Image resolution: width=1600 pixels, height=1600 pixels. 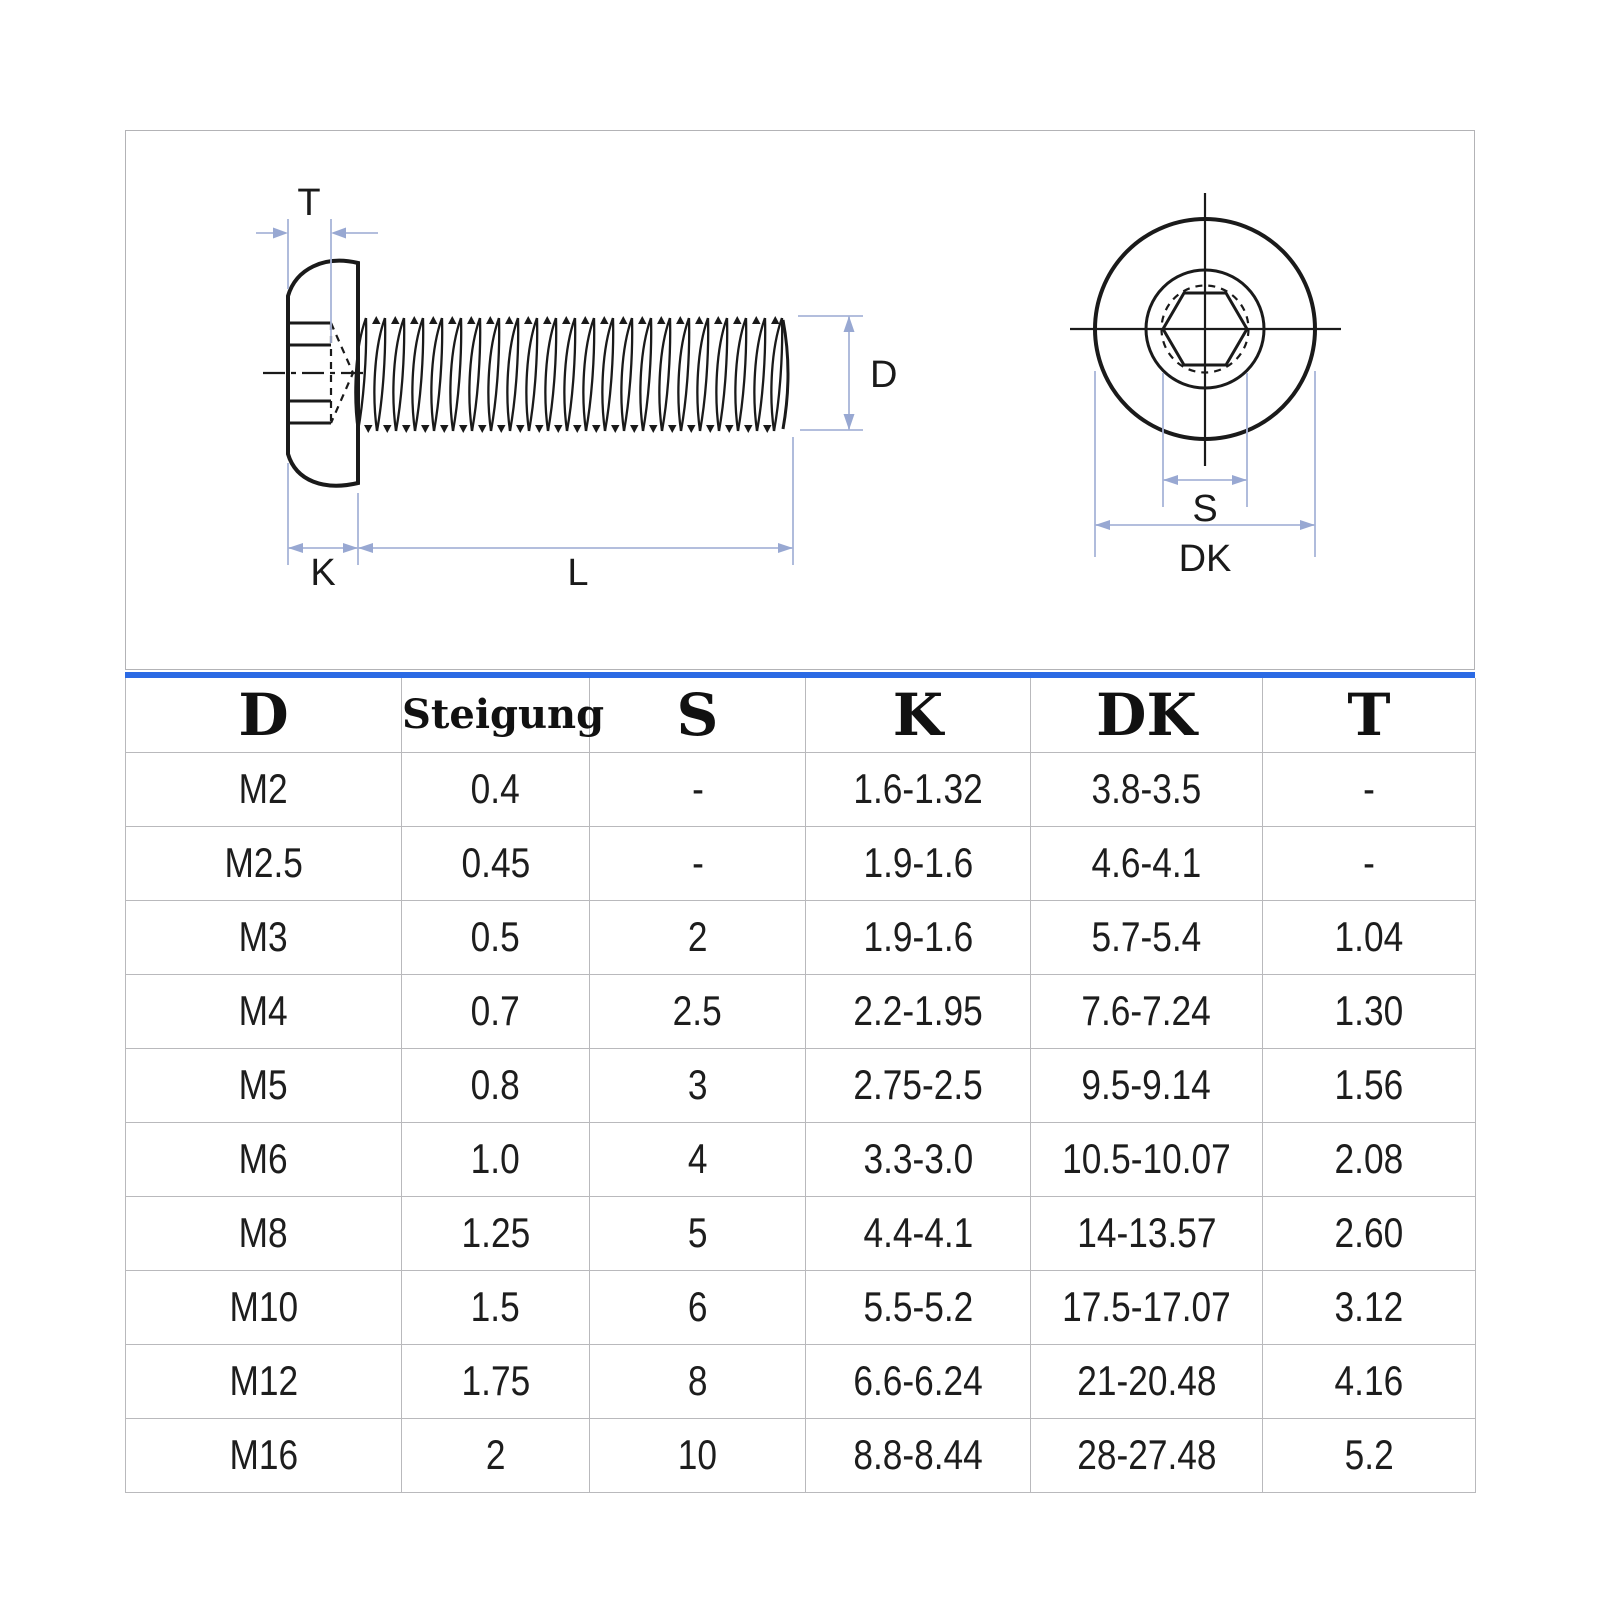 What do you see at coordinates (697, 1381) in the screenshot?
I see `table-cell: 8` at bounding box center [697, 1381].